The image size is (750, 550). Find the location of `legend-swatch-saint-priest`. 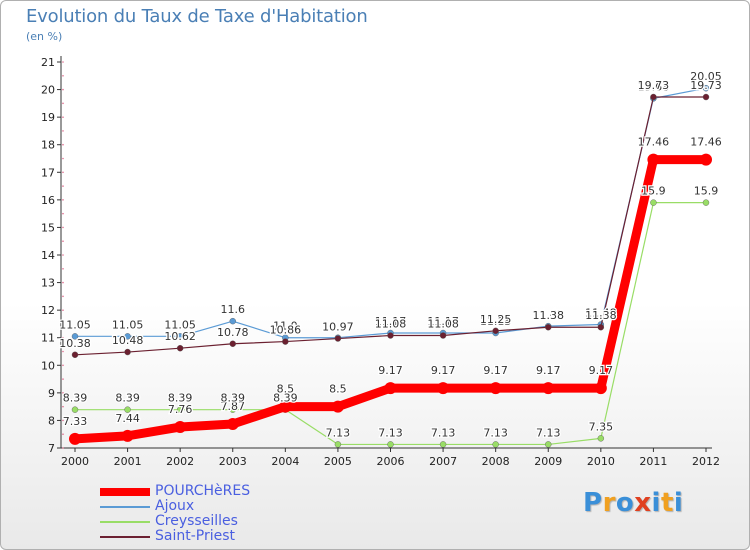

legend-swatch-saint-priest is located at coordinates (125, 537).